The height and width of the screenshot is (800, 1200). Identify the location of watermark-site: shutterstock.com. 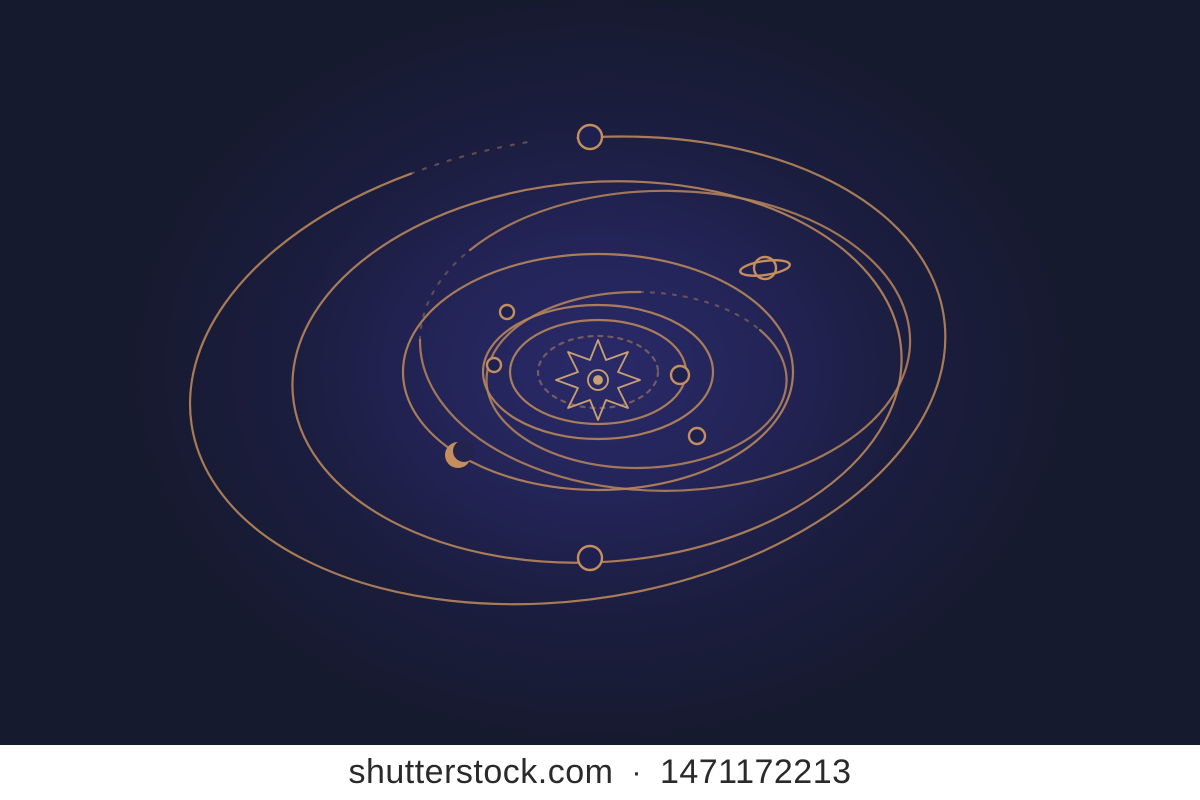
(481, 772).